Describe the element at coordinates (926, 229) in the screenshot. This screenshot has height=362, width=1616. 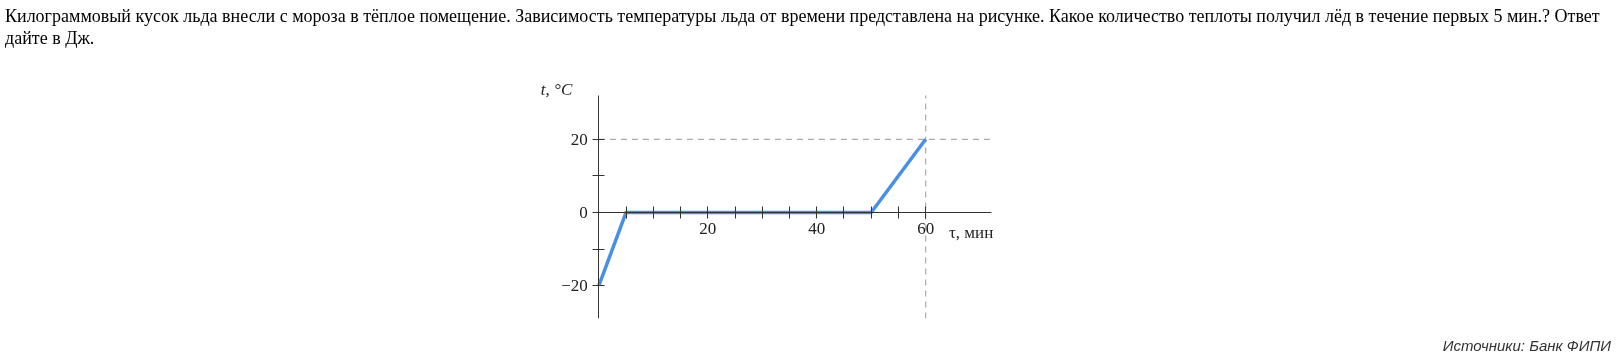
I see `x-tick-label: 60` at that location.